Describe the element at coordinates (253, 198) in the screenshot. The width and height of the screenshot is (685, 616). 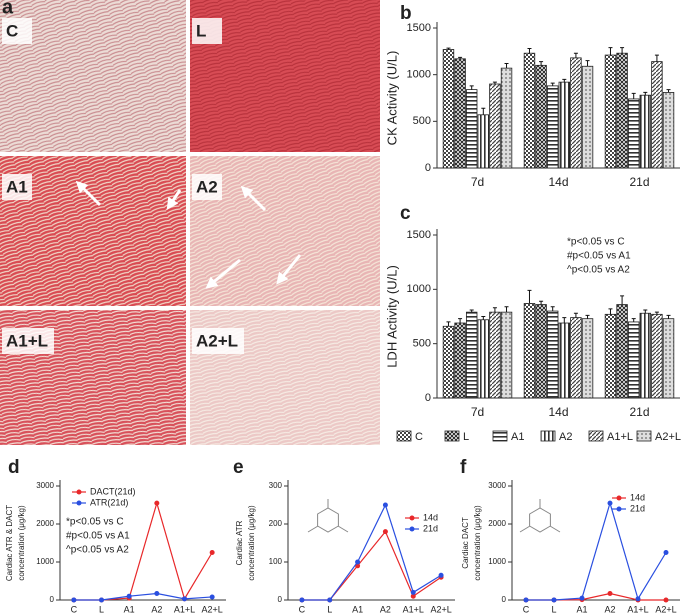
I see `arrow` at that location.